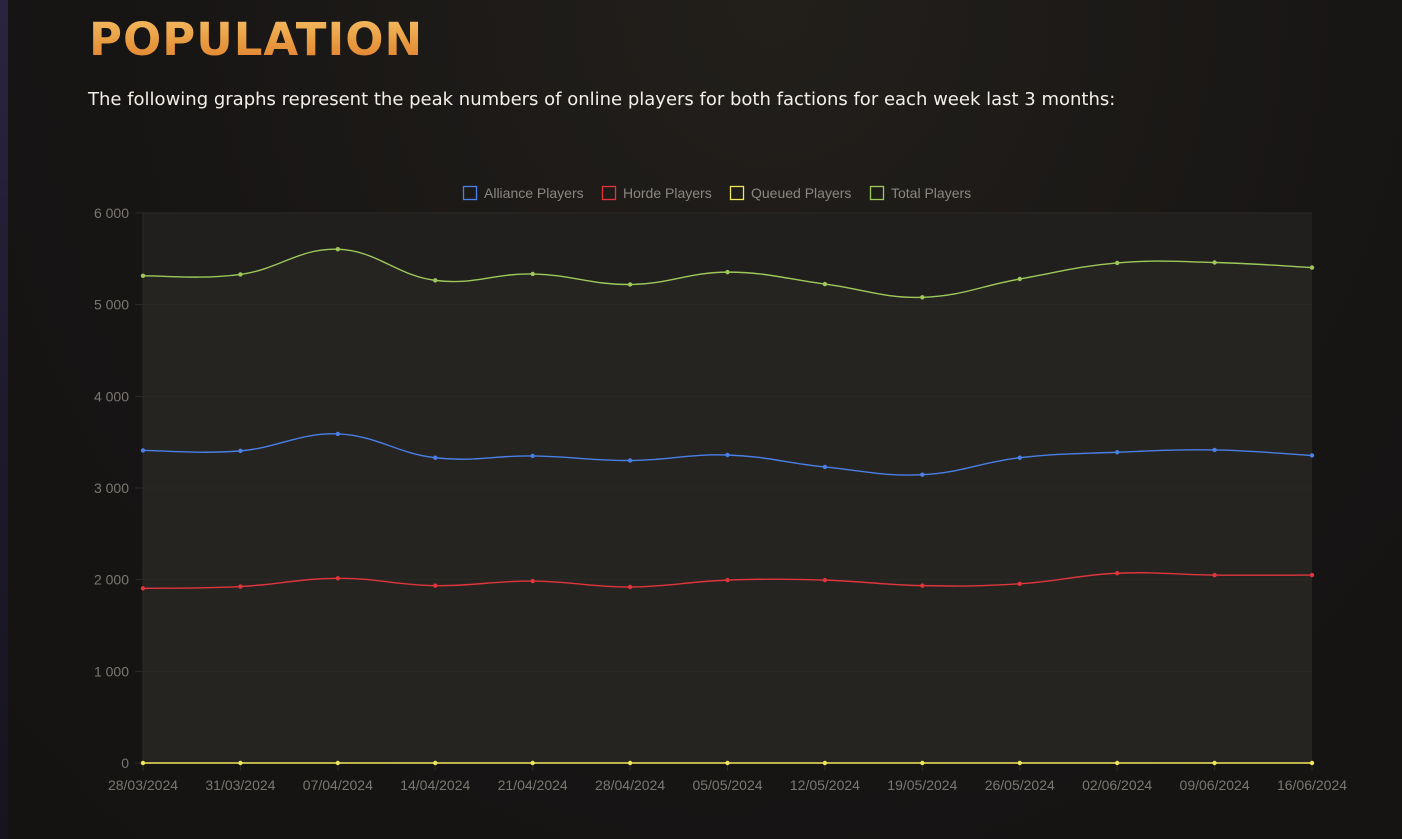 This screenshot has width=1402, height=839. I want to click on y-tick-label: 3 000, so click(111, 488).